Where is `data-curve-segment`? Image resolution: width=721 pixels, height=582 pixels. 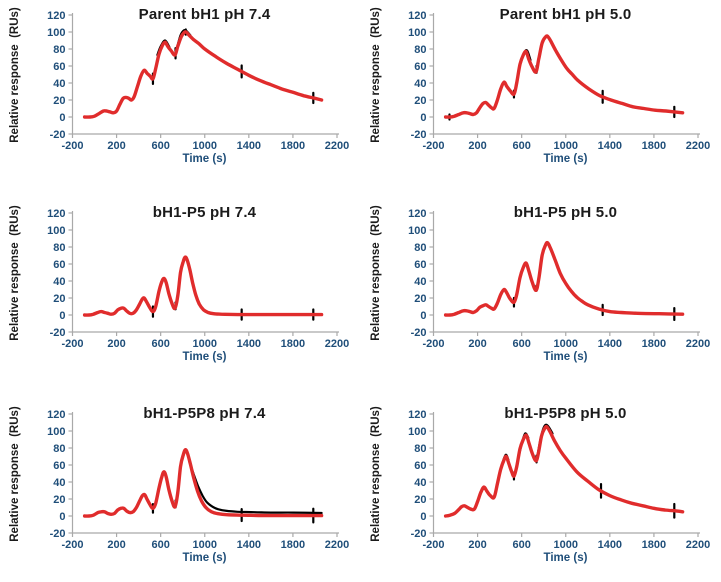
data-curve-segment is located at coordinates (255, 487).